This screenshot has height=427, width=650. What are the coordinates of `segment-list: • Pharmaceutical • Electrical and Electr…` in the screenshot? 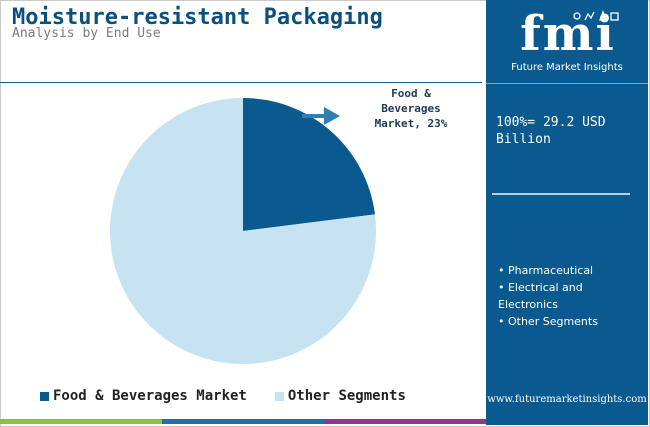 It's located at (568, 296).